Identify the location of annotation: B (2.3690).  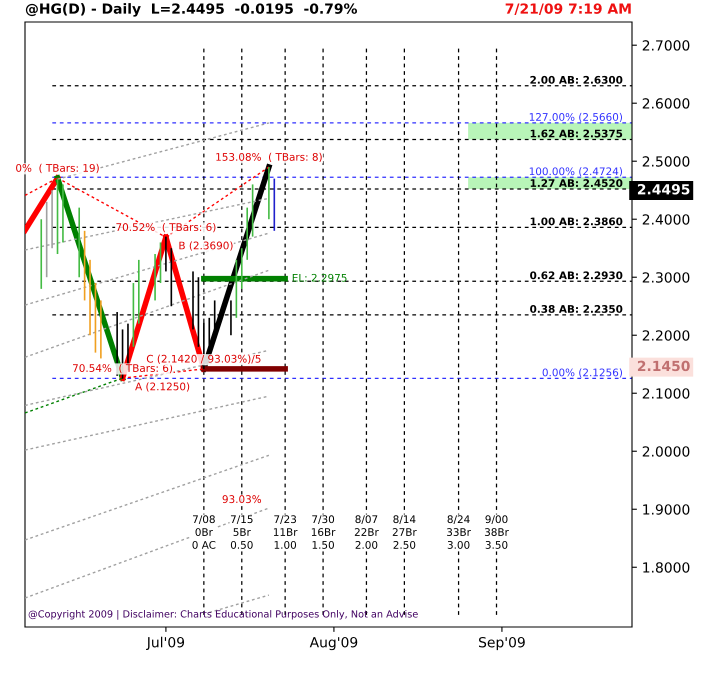
(206, 246).